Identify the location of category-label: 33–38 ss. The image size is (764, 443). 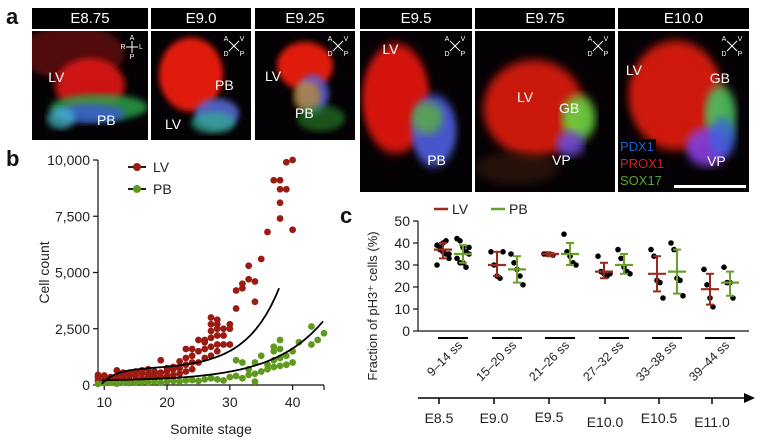
(656, 361).